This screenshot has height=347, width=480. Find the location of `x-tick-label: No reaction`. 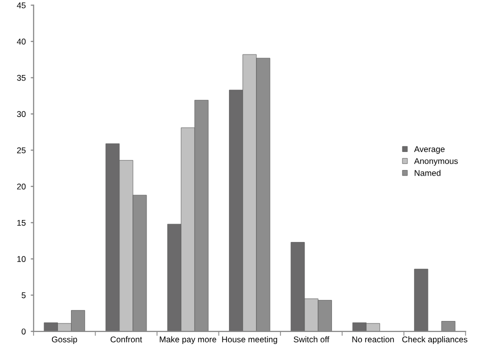

x-tick-label: No reaction is located at coordinates (373, 339).